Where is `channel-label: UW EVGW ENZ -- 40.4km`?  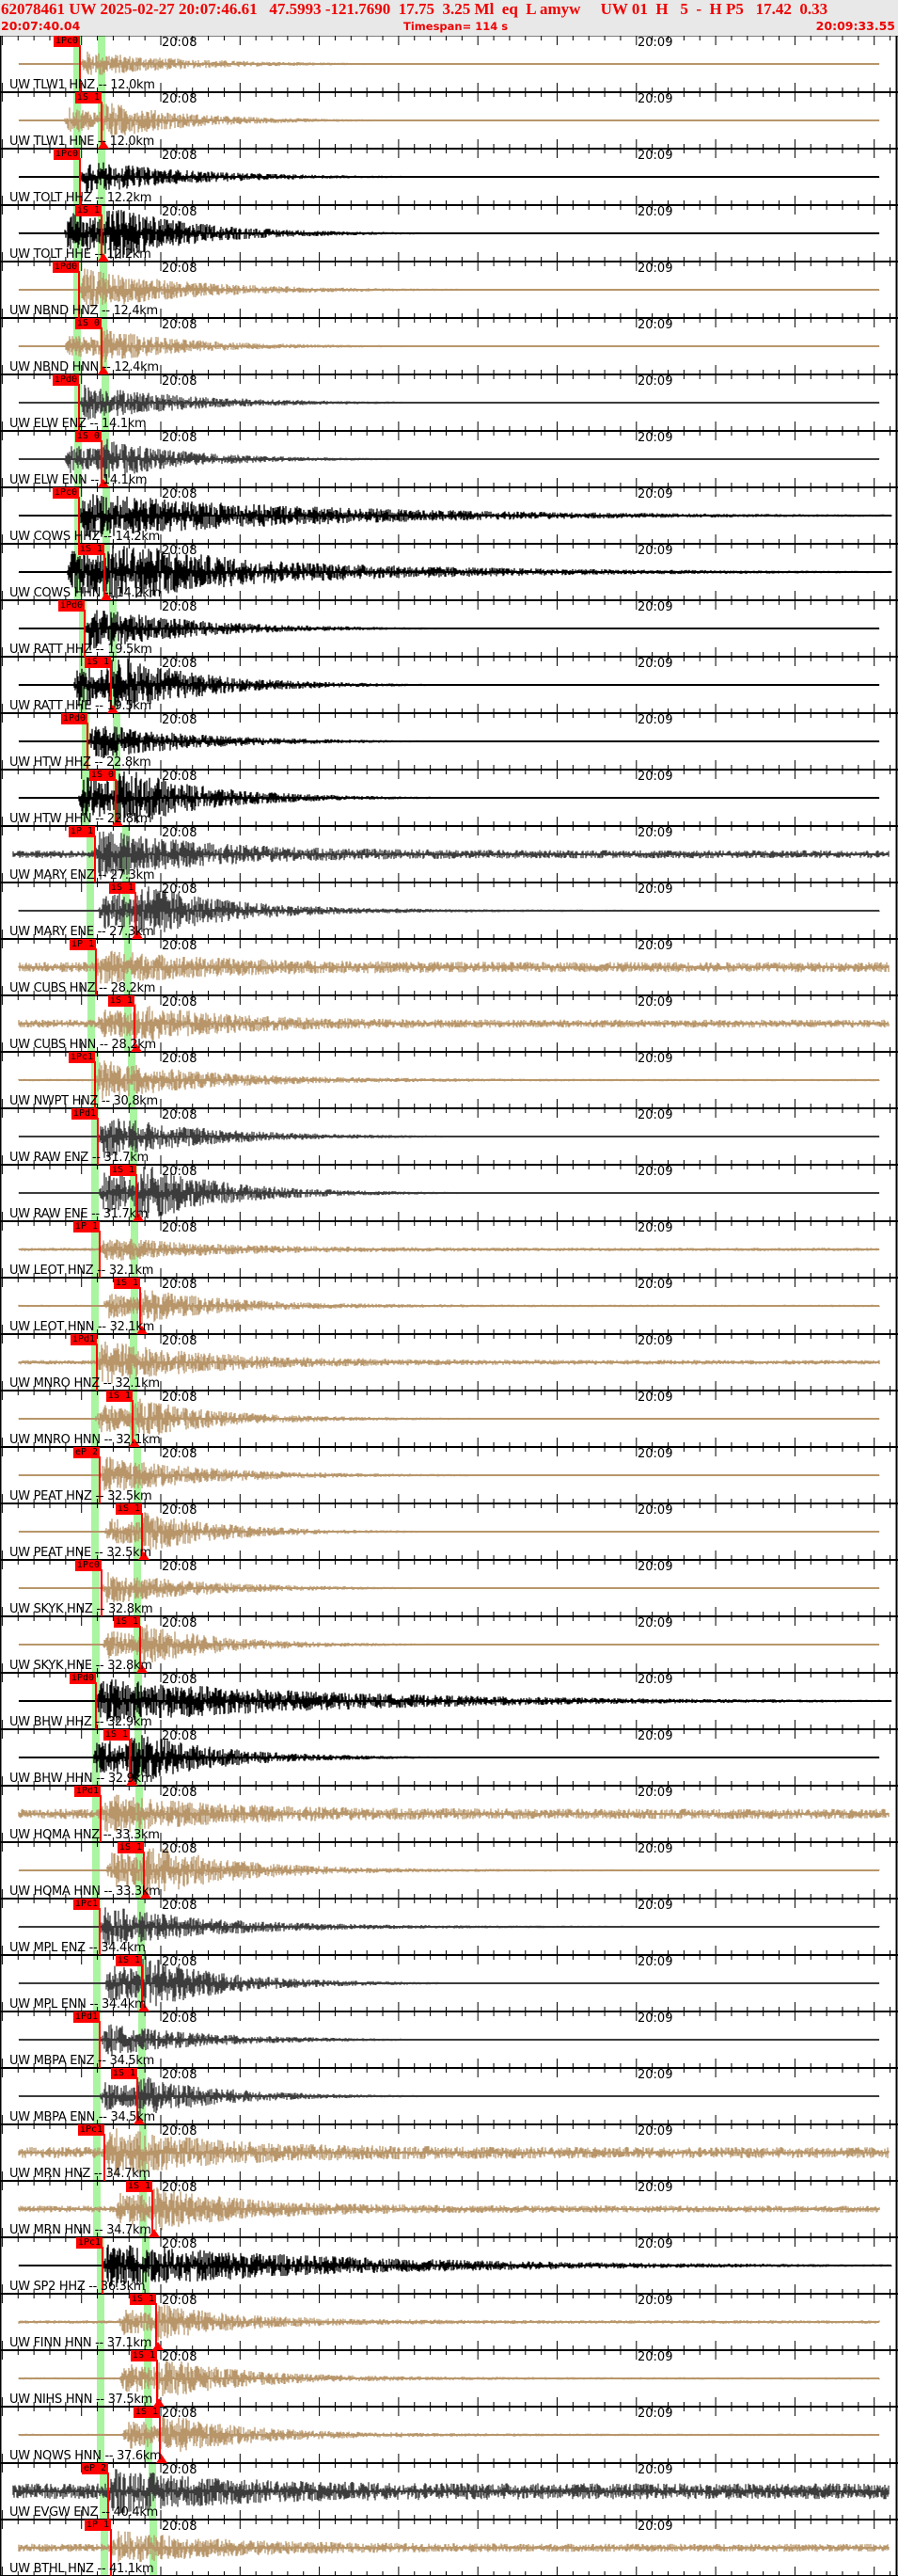
channel-label: UW EVGW ENZ -- 40.4km is located at coordinates (83, 2512).